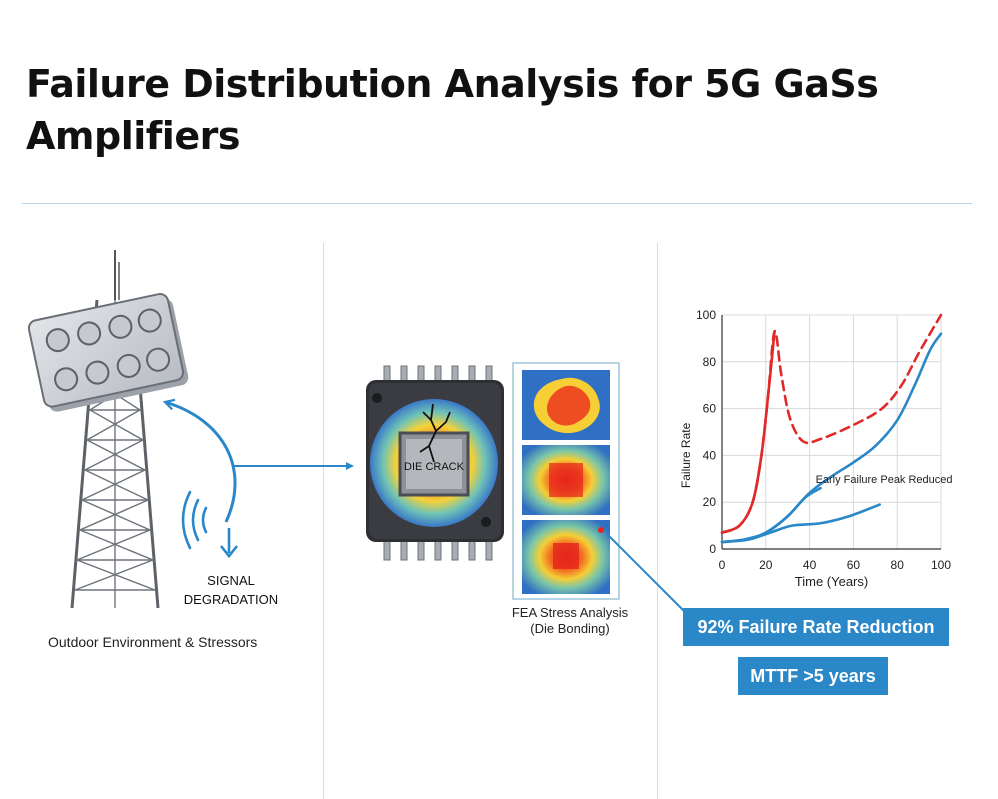 The height and width of the screenshot is (799, 998). What do you see at coordinates (108, 429) in the screenshot?
I see `cell-tower-illustration` at bounding box center [108, 429].